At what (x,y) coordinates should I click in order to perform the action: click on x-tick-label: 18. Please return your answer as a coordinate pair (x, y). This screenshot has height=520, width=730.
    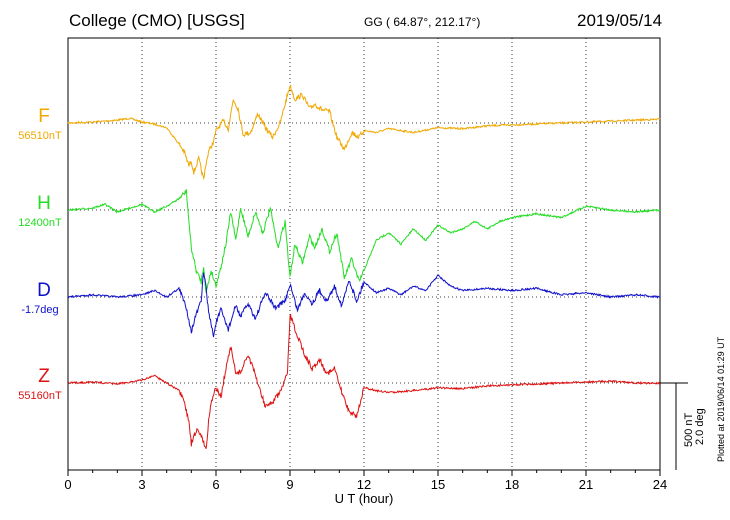
    Looking at the image, I should click on (512, 484).